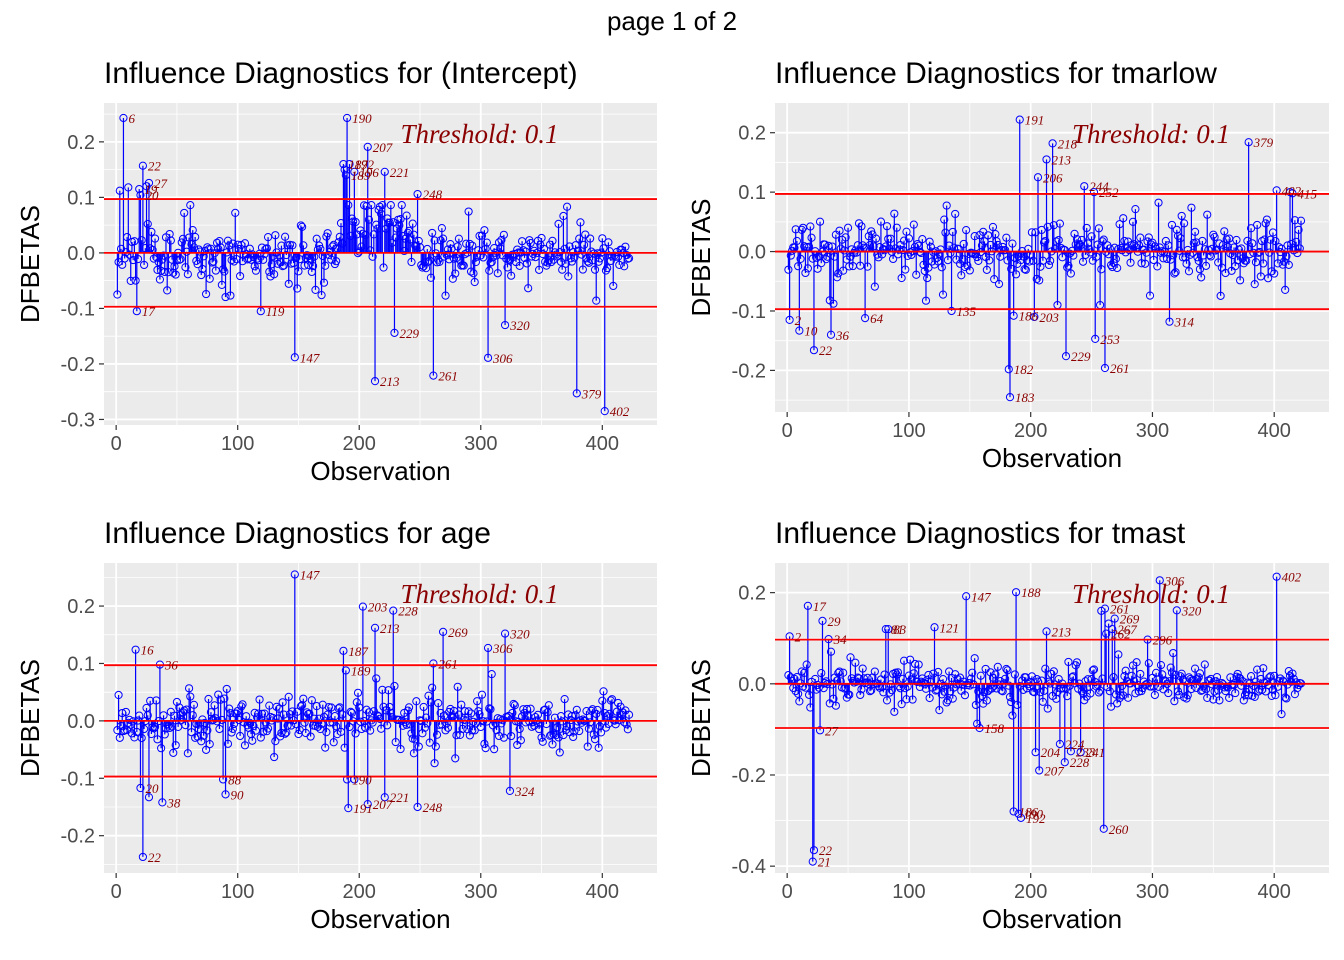  I want to click on points-group, so click(1045, 258).